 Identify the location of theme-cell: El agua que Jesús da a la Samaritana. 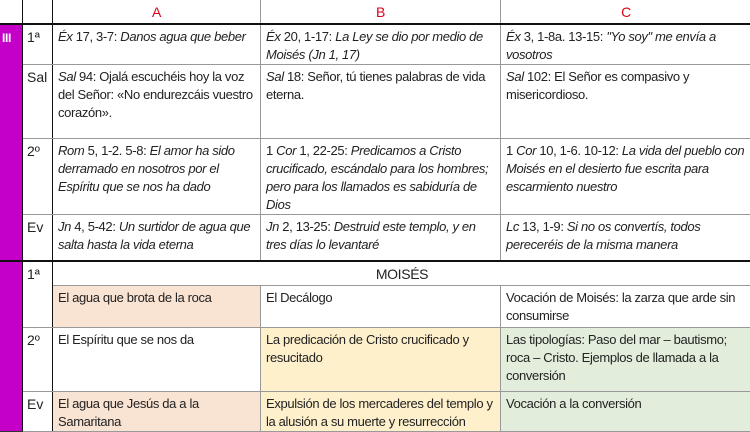
(157, 411).